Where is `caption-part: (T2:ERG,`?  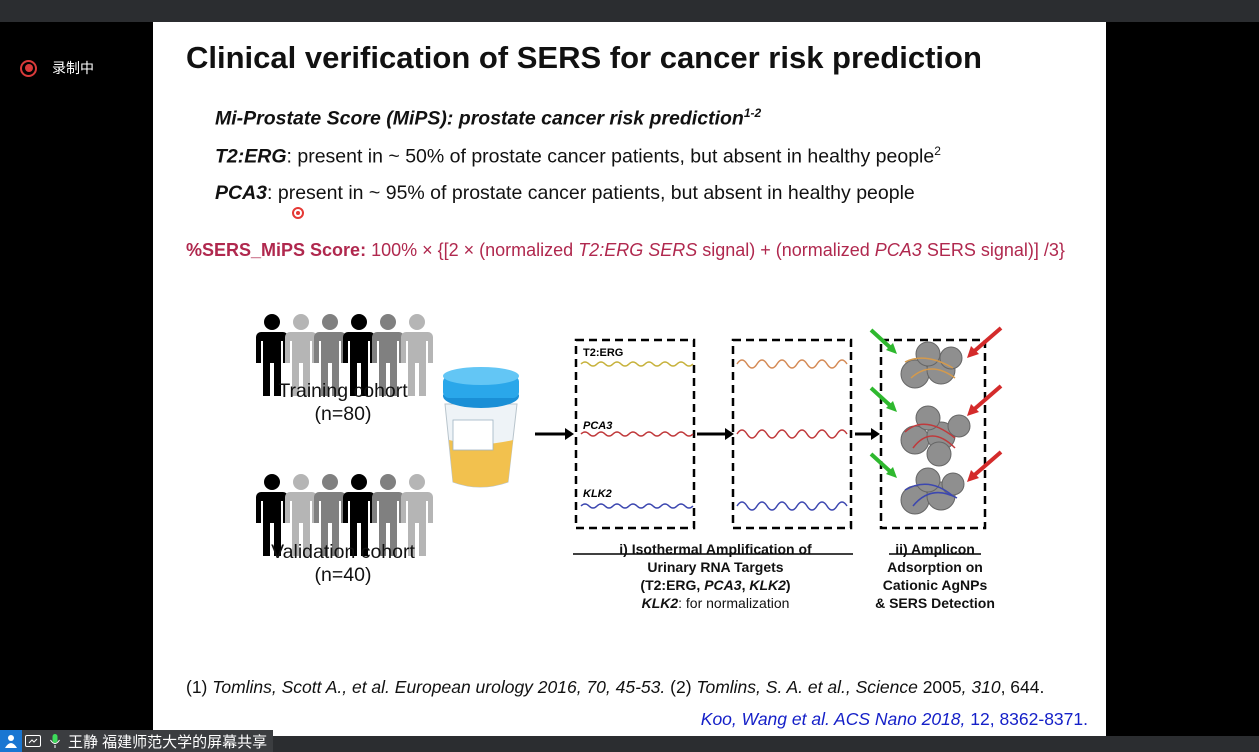 caption-part: (T2:ERG, is located at coordinates (672, 585).